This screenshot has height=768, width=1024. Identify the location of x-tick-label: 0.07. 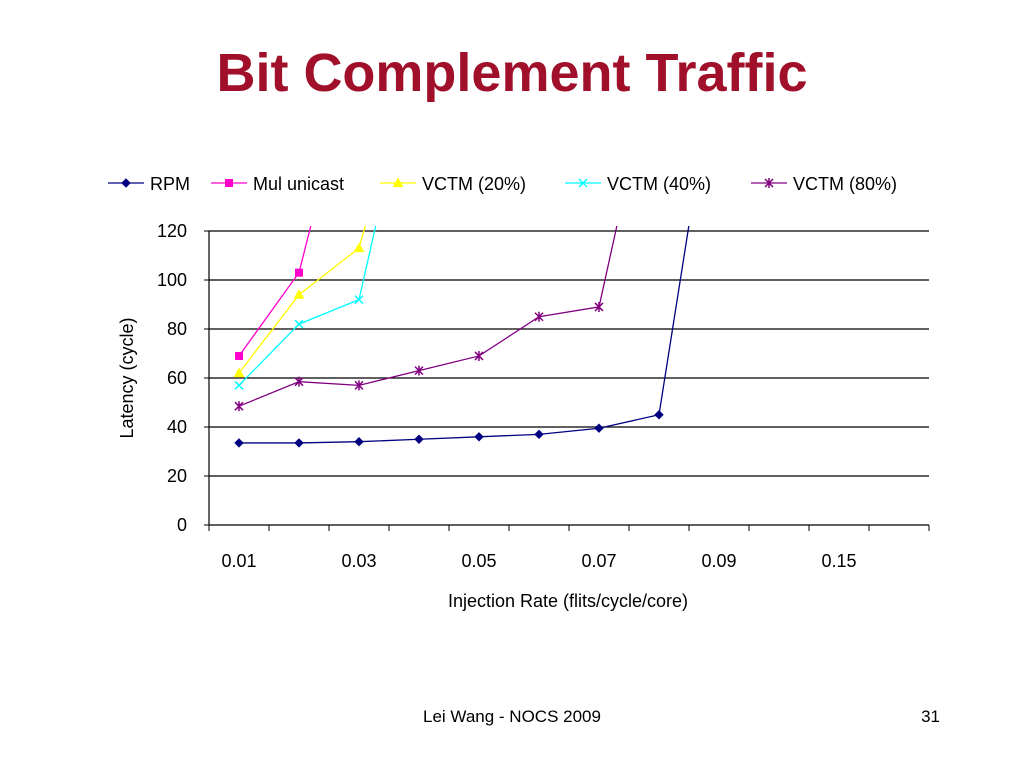
(598, 561).